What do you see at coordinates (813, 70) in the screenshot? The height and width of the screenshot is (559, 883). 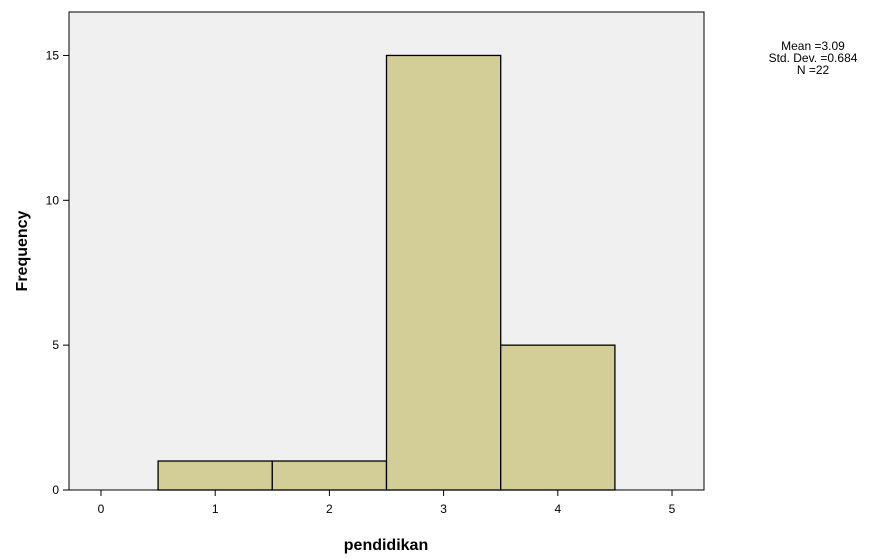 I see `stats-n: N =22` at bounding box center [813, 70].